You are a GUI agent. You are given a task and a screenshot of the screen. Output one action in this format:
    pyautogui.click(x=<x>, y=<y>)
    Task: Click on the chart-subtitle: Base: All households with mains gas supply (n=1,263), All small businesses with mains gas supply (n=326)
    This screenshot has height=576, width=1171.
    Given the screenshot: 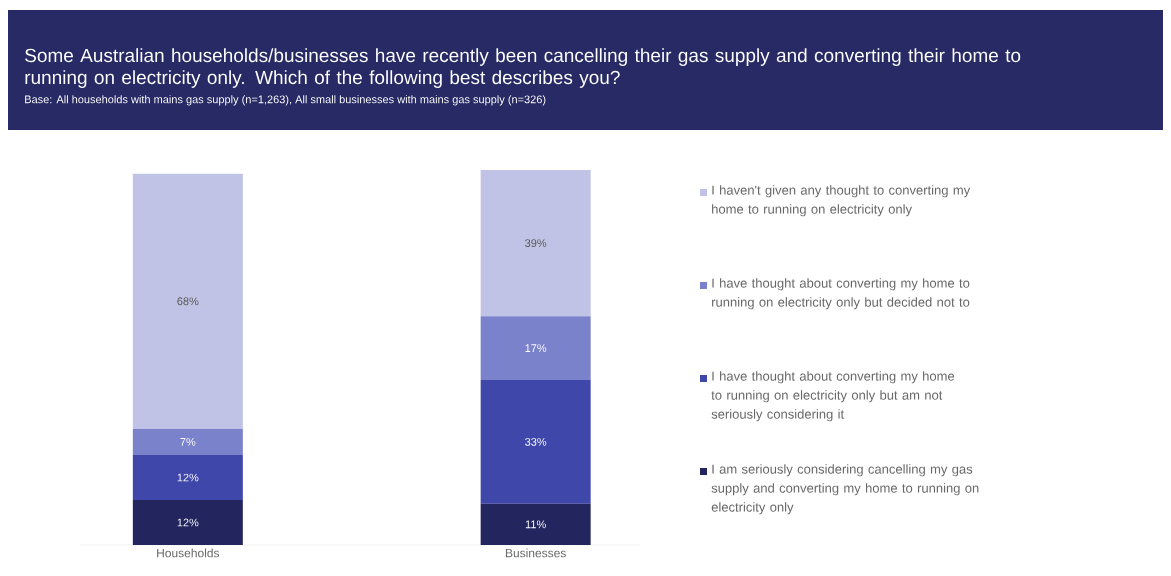 What is the action you would take?
    pyautogui.click(x=285, y=100)
    